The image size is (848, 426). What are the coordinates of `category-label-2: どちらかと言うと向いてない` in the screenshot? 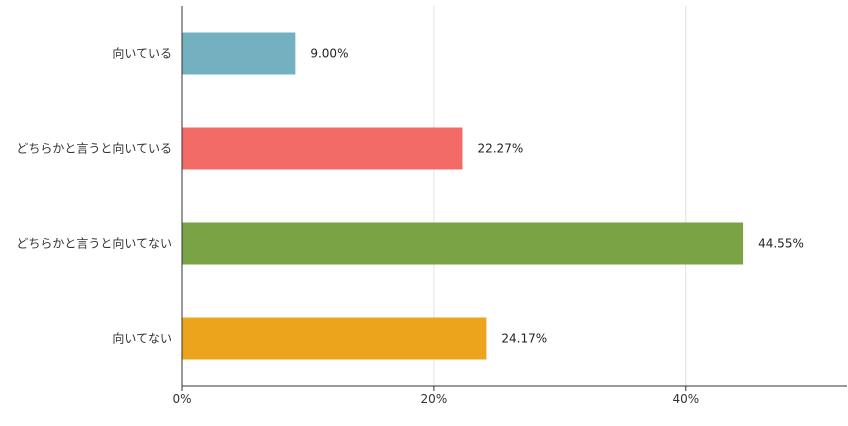 It's located at (94, 243).